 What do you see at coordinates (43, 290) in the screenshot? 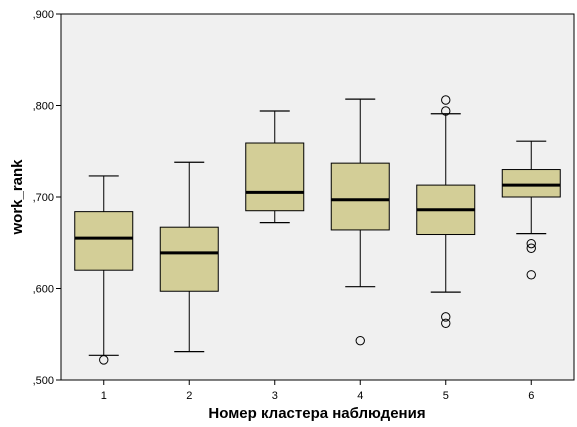
I see `y-tick-label: ,600` at bounding box center [43, 290].